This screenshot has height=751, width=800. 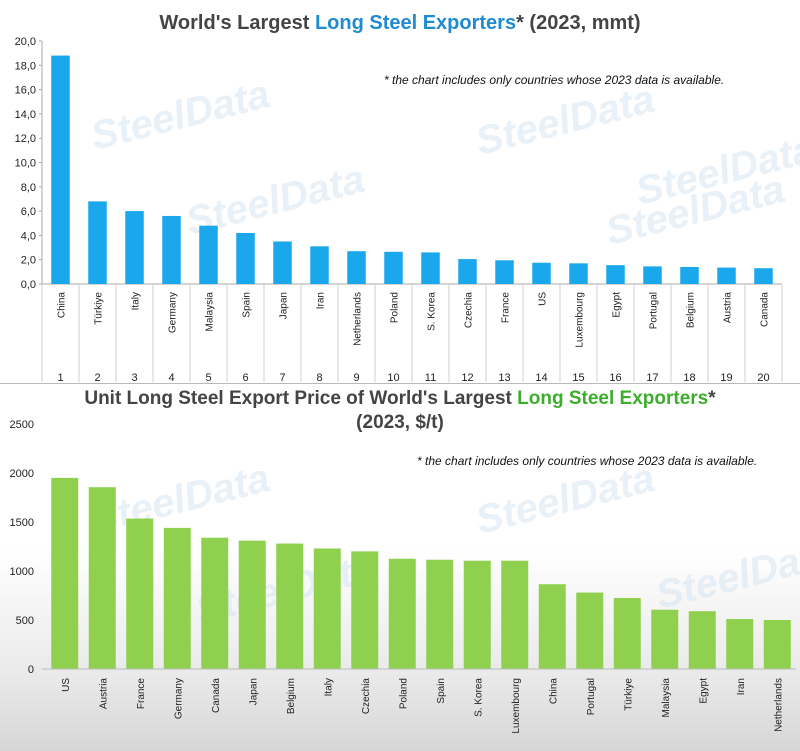 I want to click on rank-label: 9, so click(x=356, y=378).